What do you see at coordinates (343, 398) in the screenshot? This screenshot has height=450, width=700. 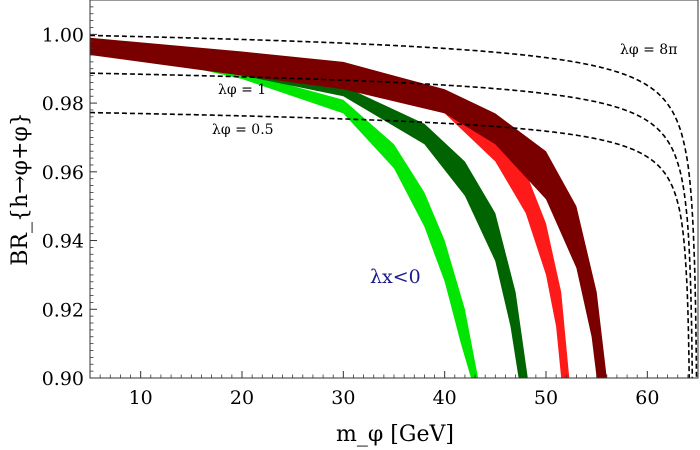 I see `x-tick-label: 30` at bounding box center [343, 398].